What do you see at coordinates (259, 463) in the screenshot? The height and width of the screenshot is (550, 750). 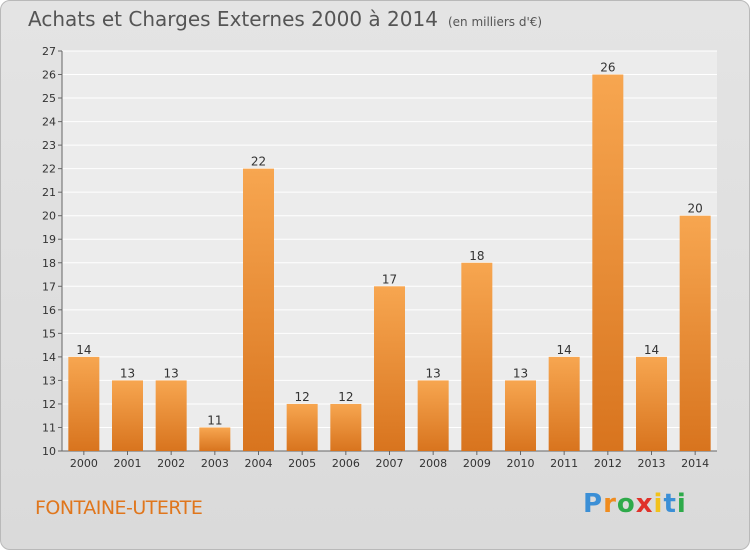 I see `x-tick-label: 2004` at bounding box center [259, 463].